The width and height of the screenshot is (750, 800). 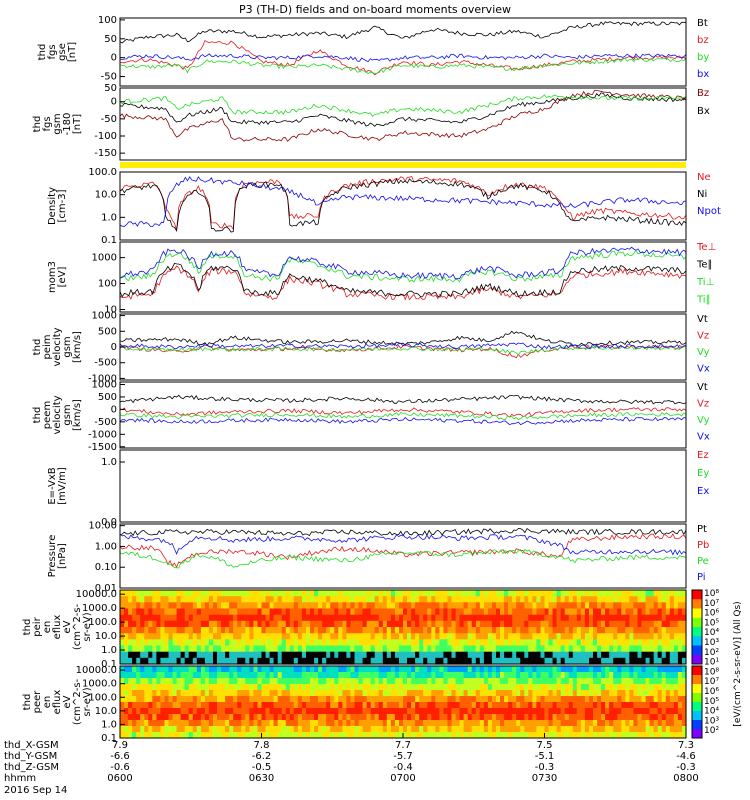 What do you see at coordinates (109, 724) in the screenshot?
I see `y-tick-label: 1.0` at bounding box center [109, 724].